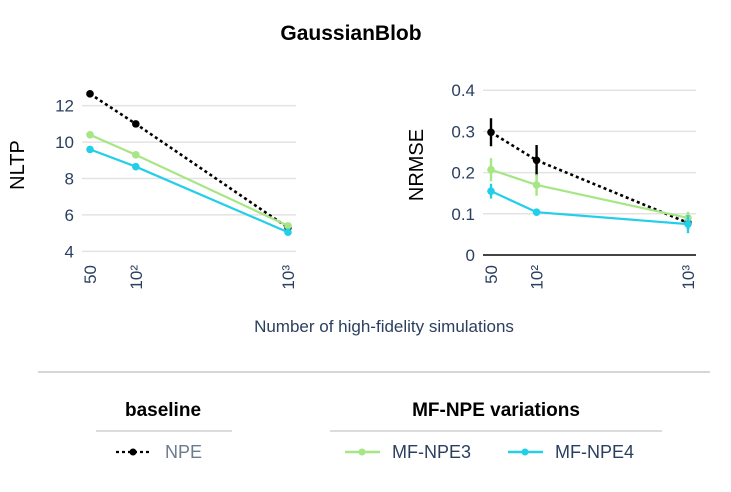 The height and width of the screenshot is (492, 731). I want to click on xtick-nrmse-0: 50, so click(491, 274).